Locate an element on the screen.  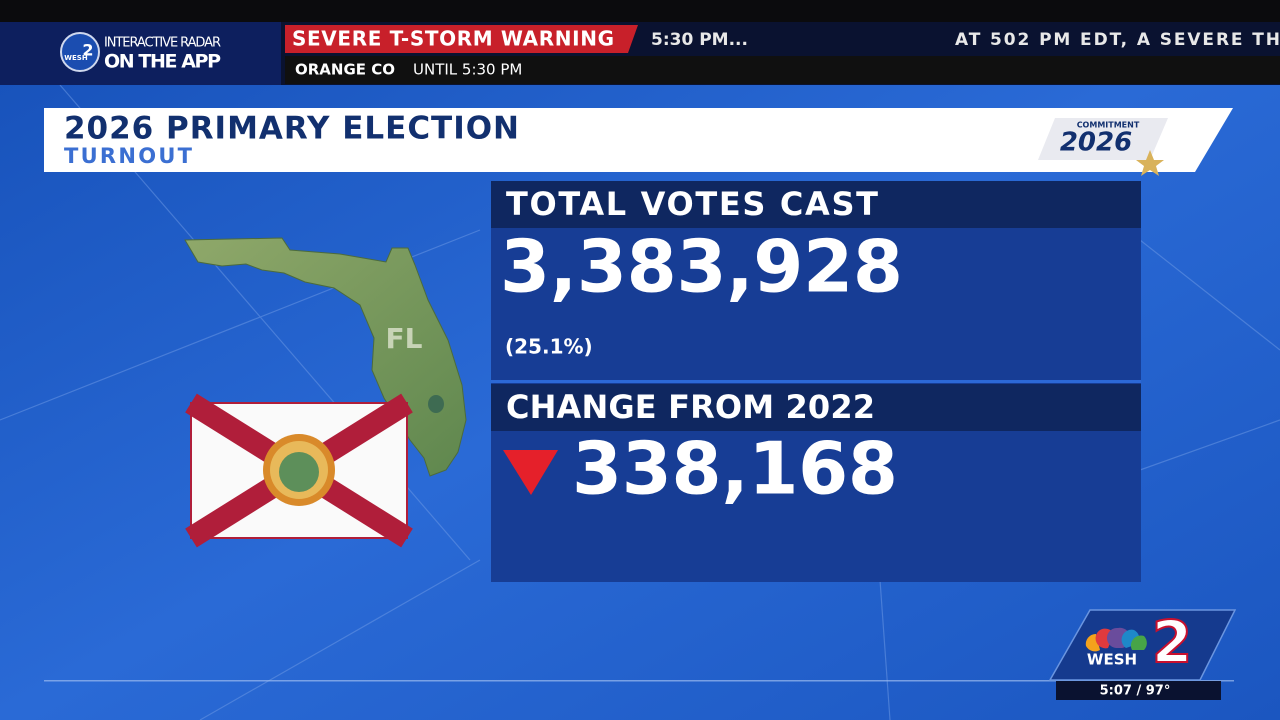
stat-label: TOTAL VOTES CAST is located at coordinates (692, 204).